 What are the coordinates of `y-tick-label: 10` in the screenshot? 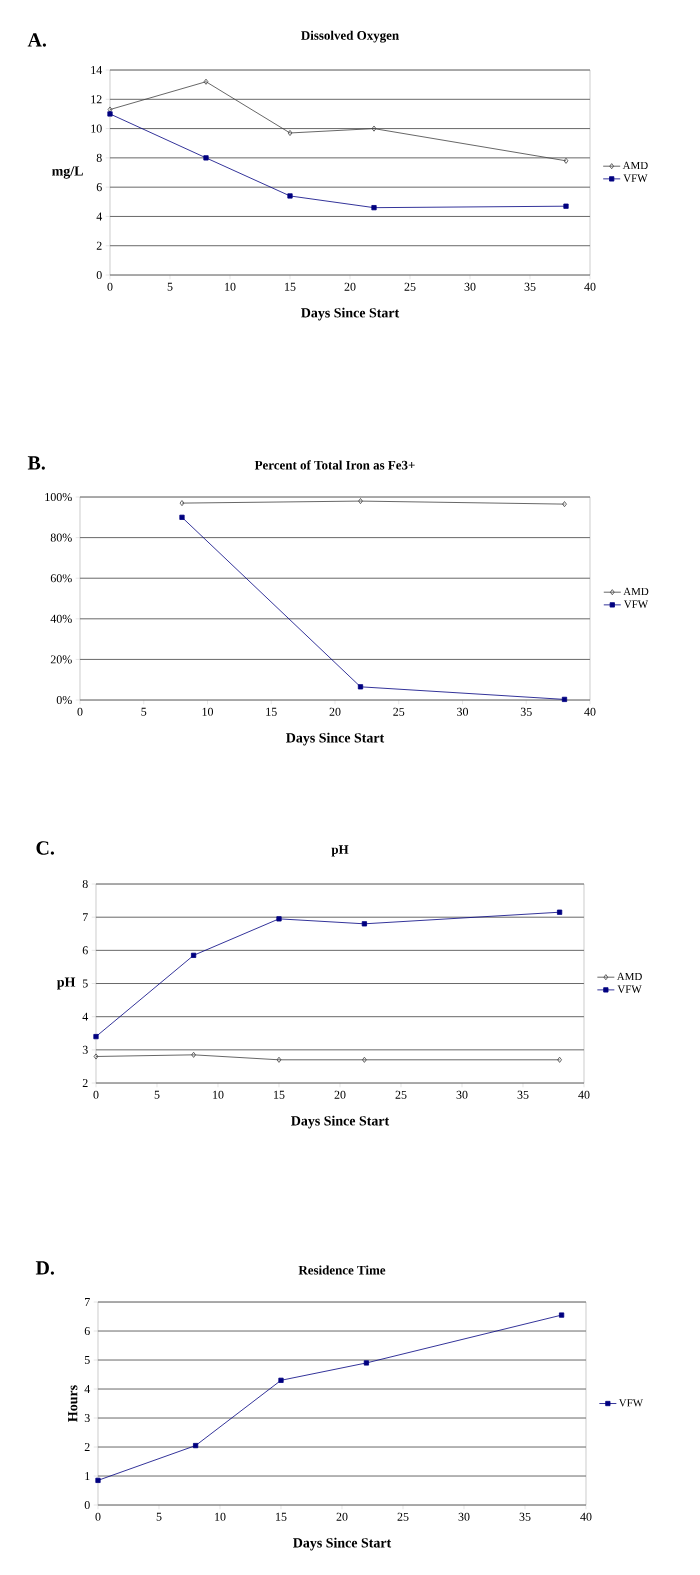 It's located at (96, 128).